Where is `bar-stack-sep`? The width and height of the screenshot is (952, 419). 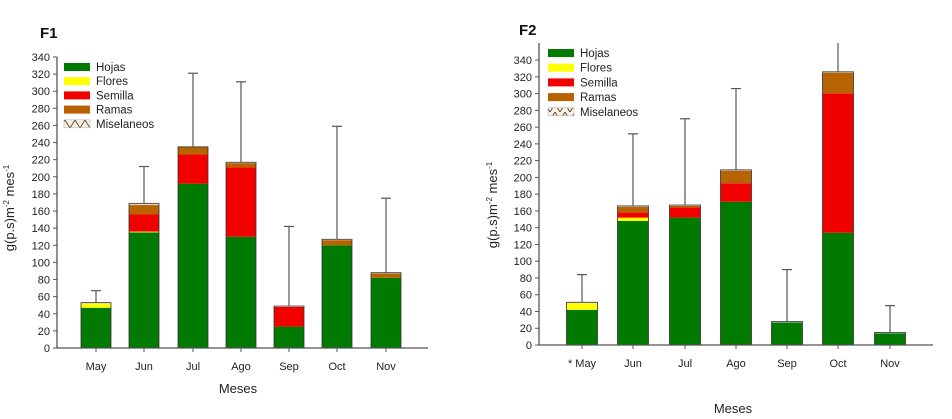
bar-stack-sep is located at coordinates (787, 307).